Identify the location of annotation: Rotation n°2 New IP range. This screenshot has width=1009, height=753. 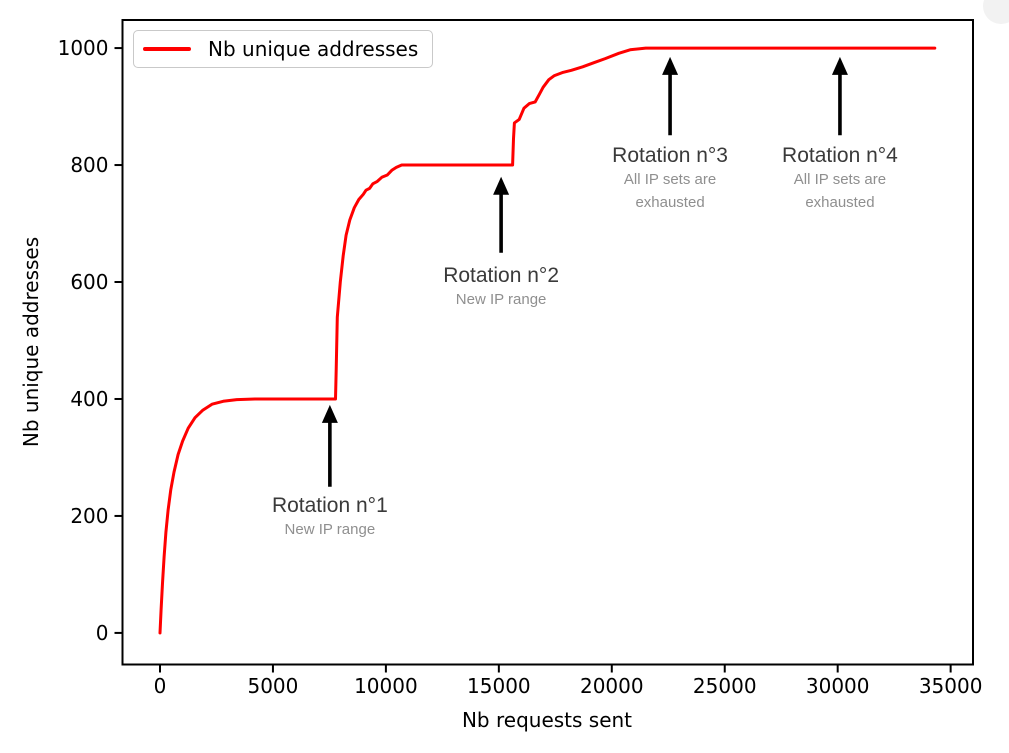
(501, 287).